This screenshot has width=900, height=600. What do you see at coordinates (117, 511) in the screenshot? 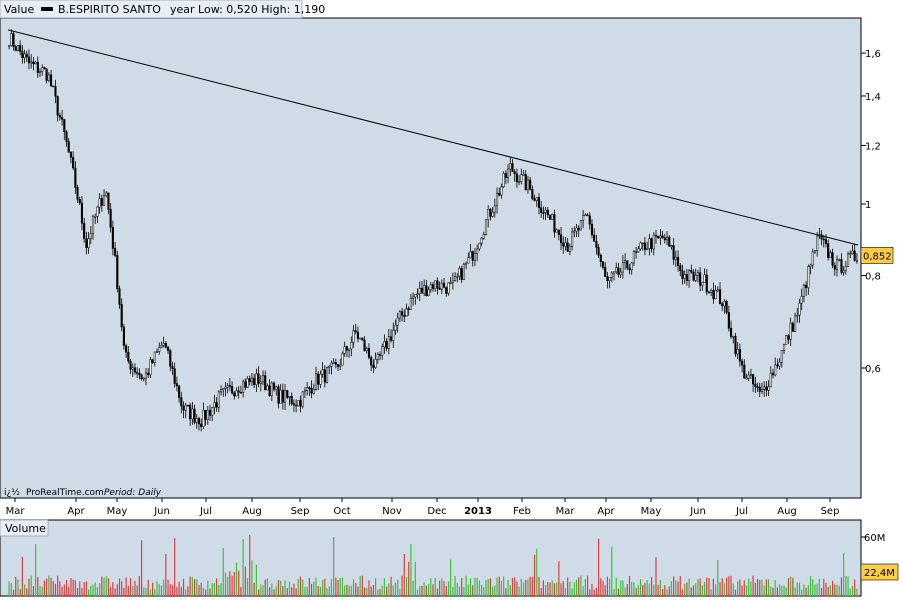
I see `x-tick-label: May` at bounding box center [117, 511].